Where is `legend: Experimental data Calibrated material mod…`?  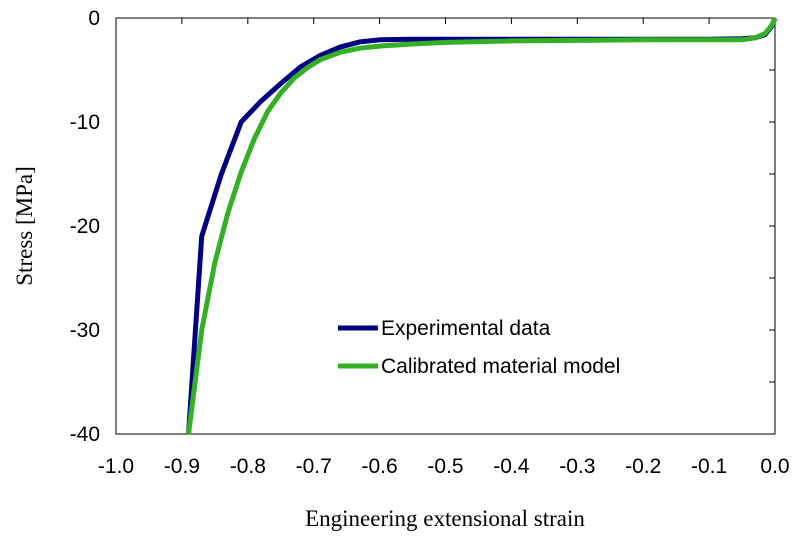
legend: Experimental data Calibrated material mod… is located at coordinates (479, 347).